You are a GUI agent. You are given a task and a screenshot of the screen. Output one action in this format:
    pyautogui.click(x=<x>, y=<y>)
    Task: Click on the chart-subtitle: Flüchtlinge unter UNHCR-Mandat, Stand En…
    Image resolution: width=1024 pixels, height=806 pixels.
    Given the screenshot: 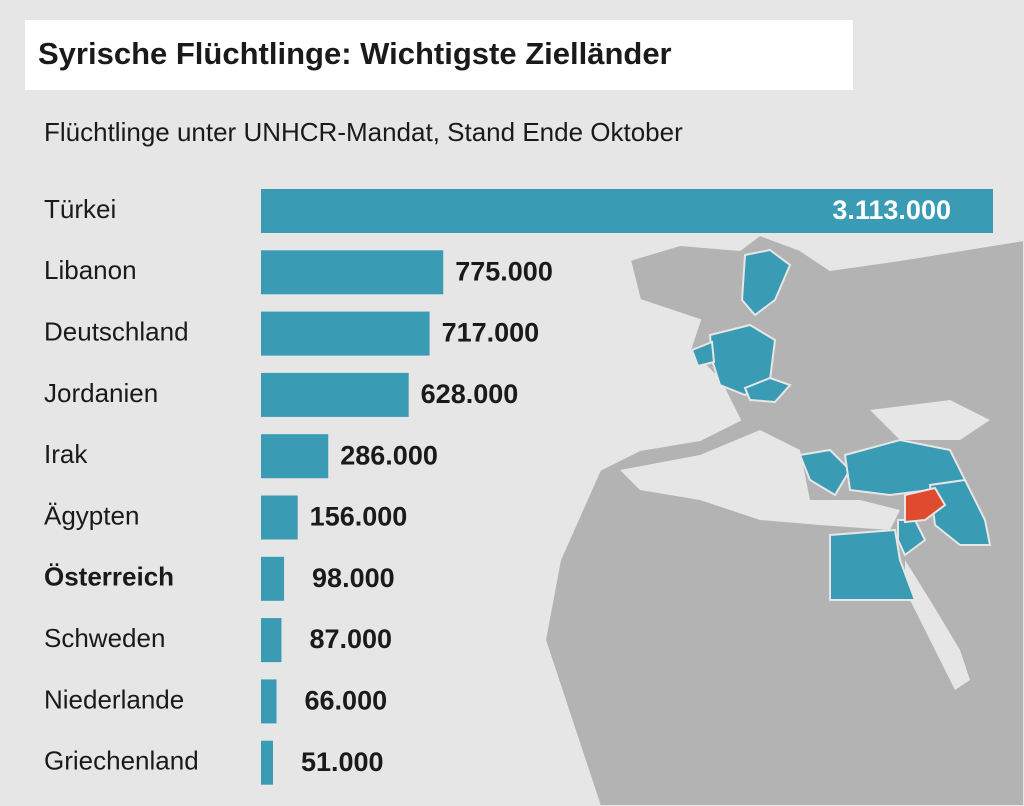 What is the action you would take?
    pyautogui.click(x=363, y=132)
    